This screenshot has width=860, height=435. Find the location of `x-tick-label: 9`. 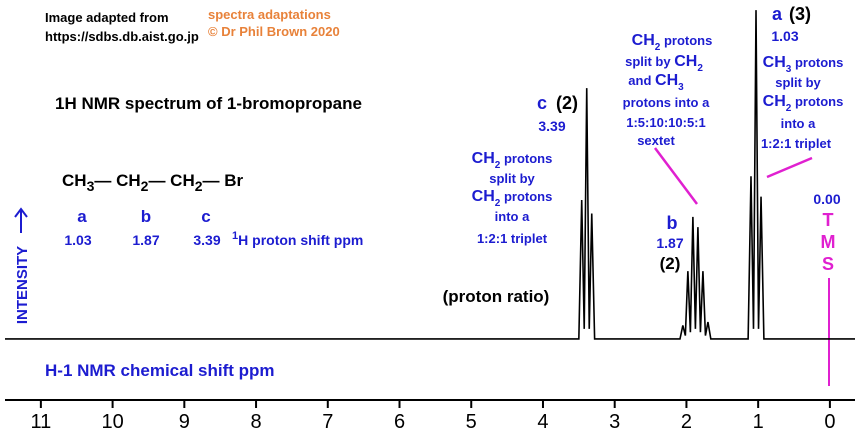

x-tick-label: 9 is located at coordinates (184, 422).